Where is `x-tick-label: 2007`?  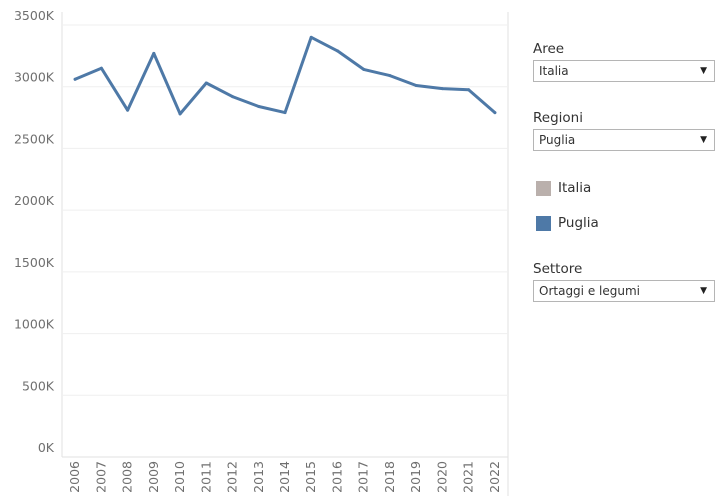
x-tick-label: 2007 is located at coordinates (100, 477).